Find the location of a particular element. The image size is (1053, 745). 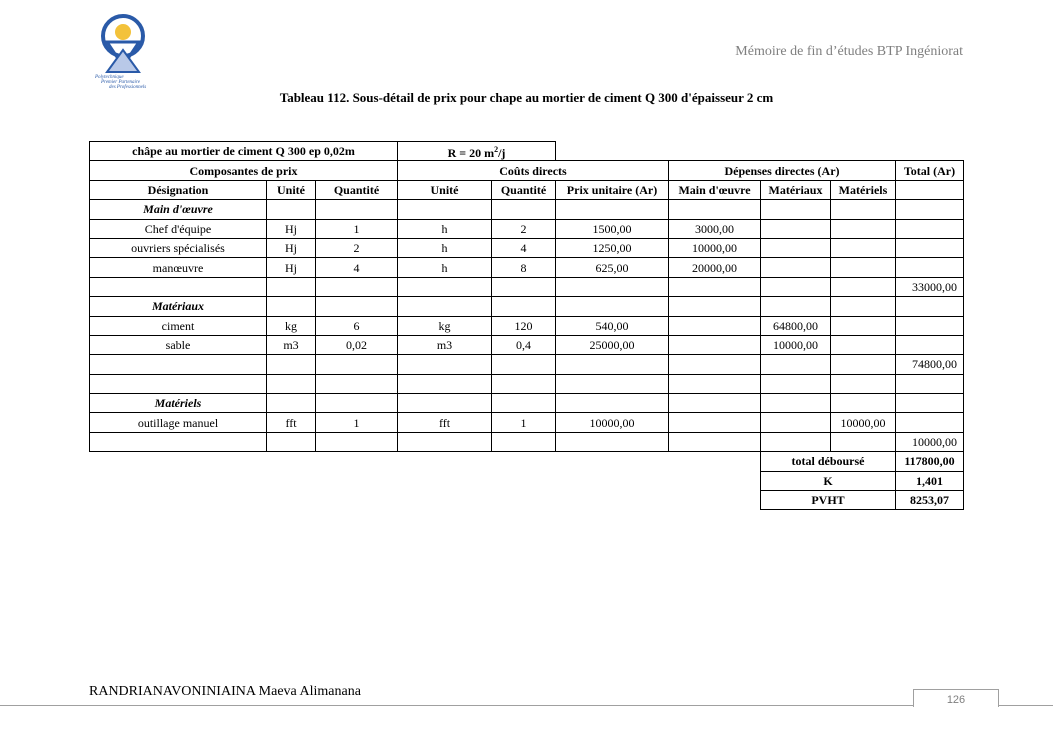

column-header: Quantité is located at coordinates (523, 190).